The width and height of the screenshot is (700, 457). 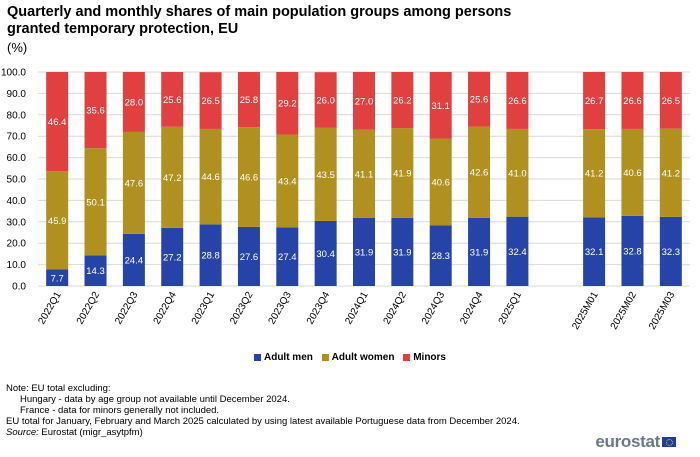 I want to click on data-label: 47.6, so click(x=134, y=183).